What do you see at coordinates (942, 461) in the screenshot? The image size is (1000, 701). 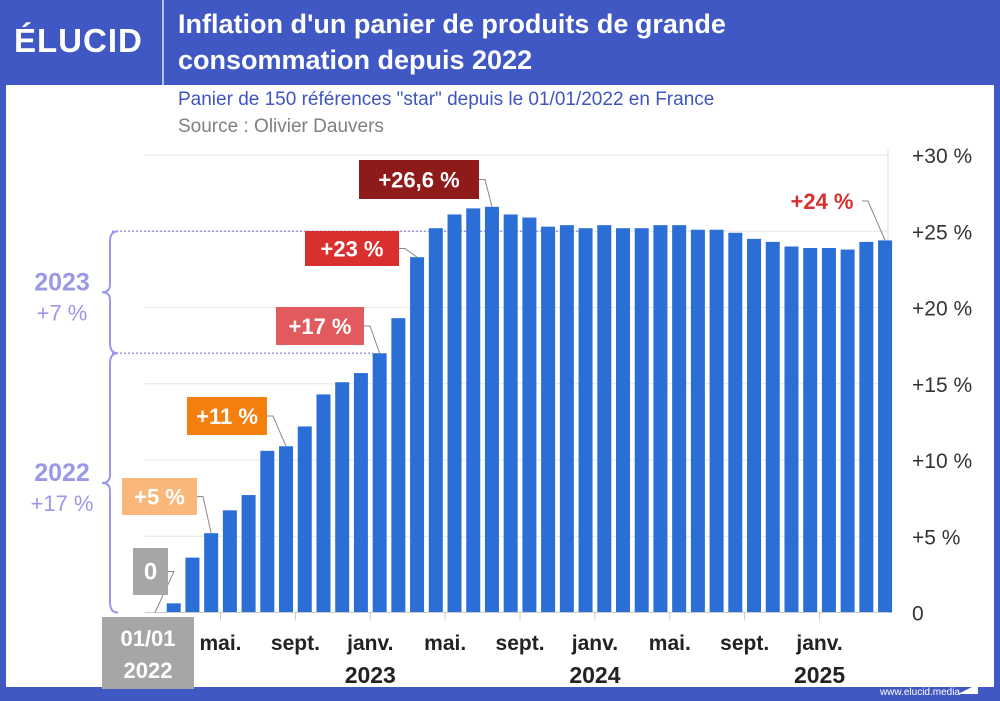 I see `y-tick-label: +10 %` at bounding box center [942, 461].